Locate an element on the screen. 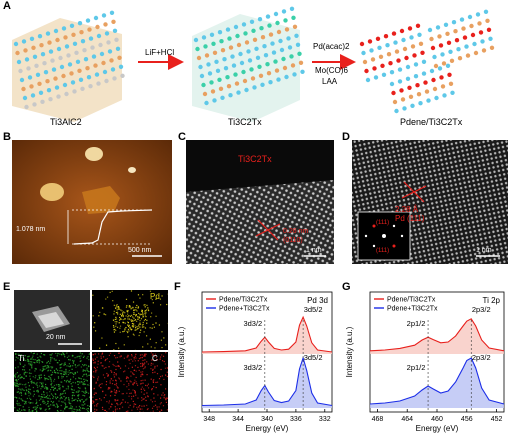  label-mo-co: Mo(CO)6 is located at coordinates (331, 70).